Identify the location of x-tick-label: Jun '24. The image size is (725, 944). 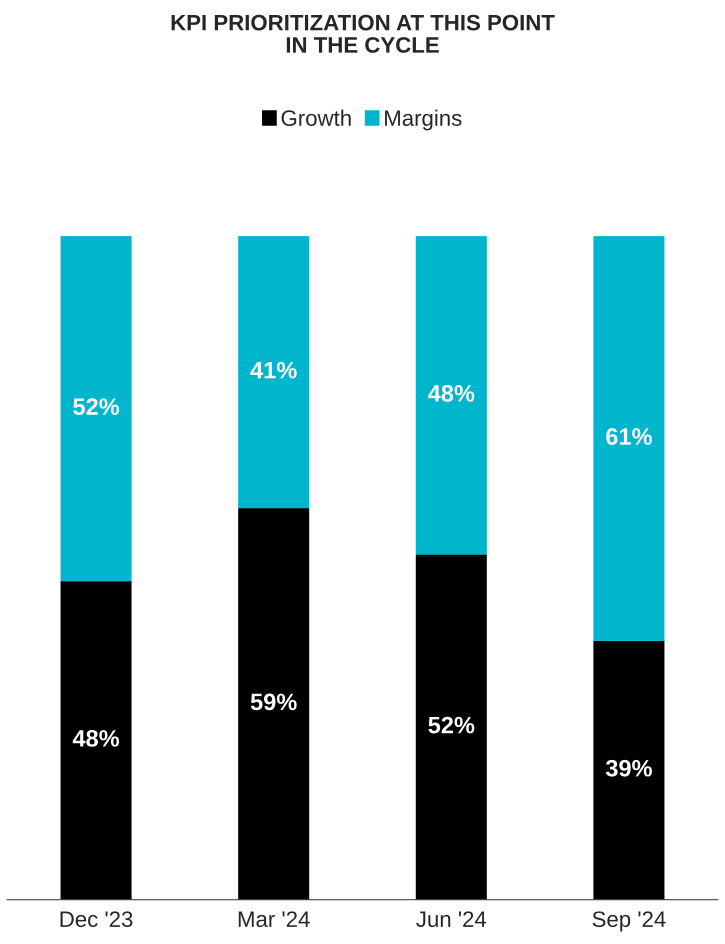
(451, 919).